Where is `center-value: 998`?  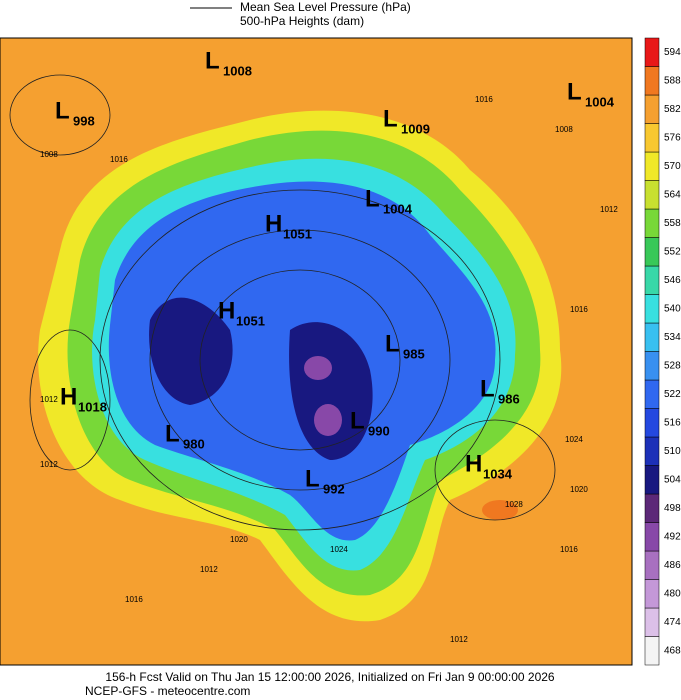
center-value: 998 is located at coordinates (84, 120).